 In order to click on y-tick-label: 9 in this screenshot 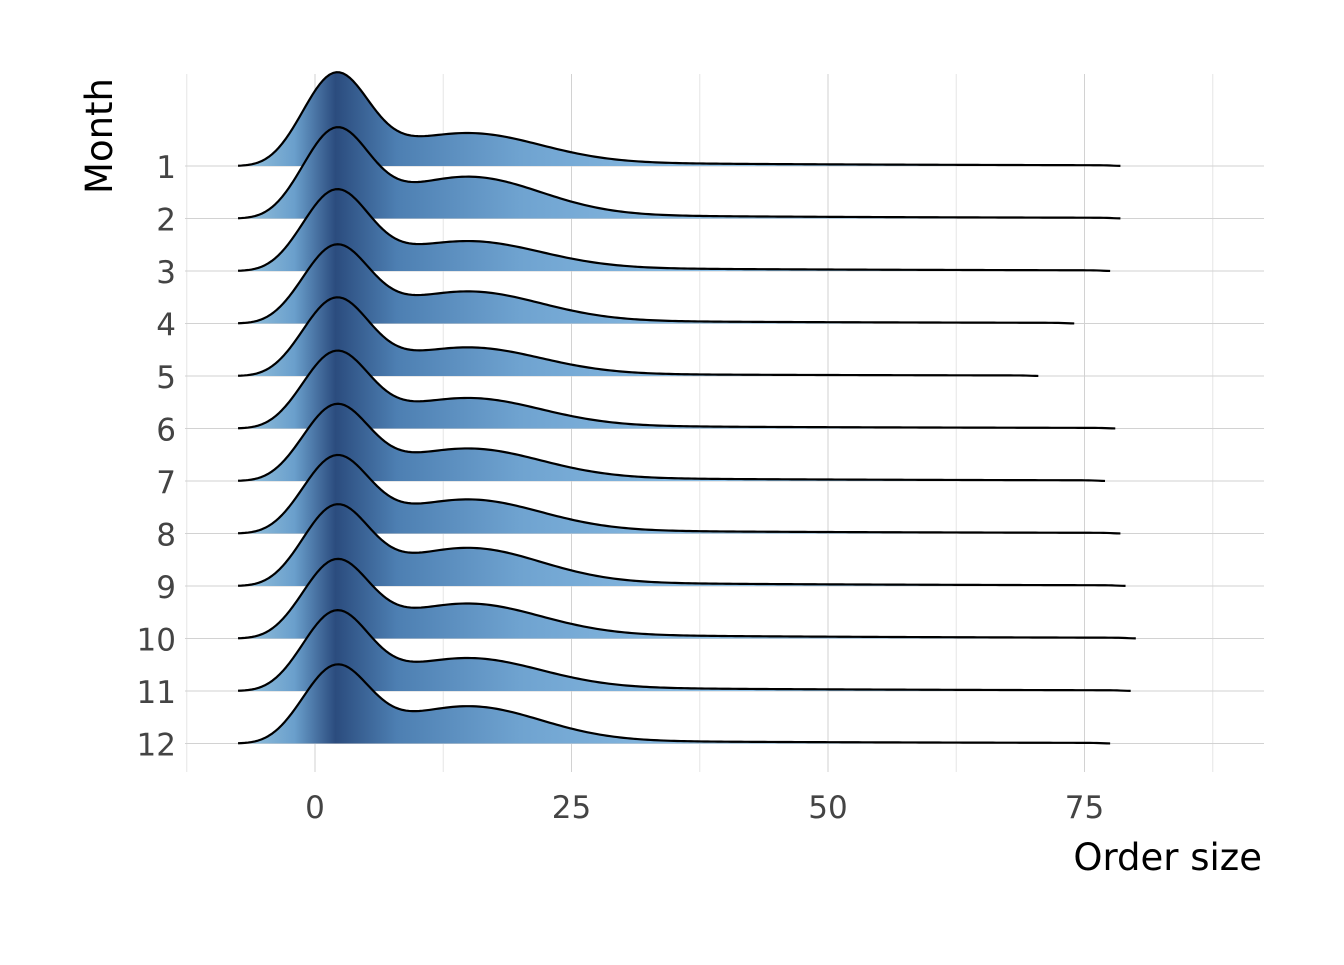, I will do `click(166, 588)`.